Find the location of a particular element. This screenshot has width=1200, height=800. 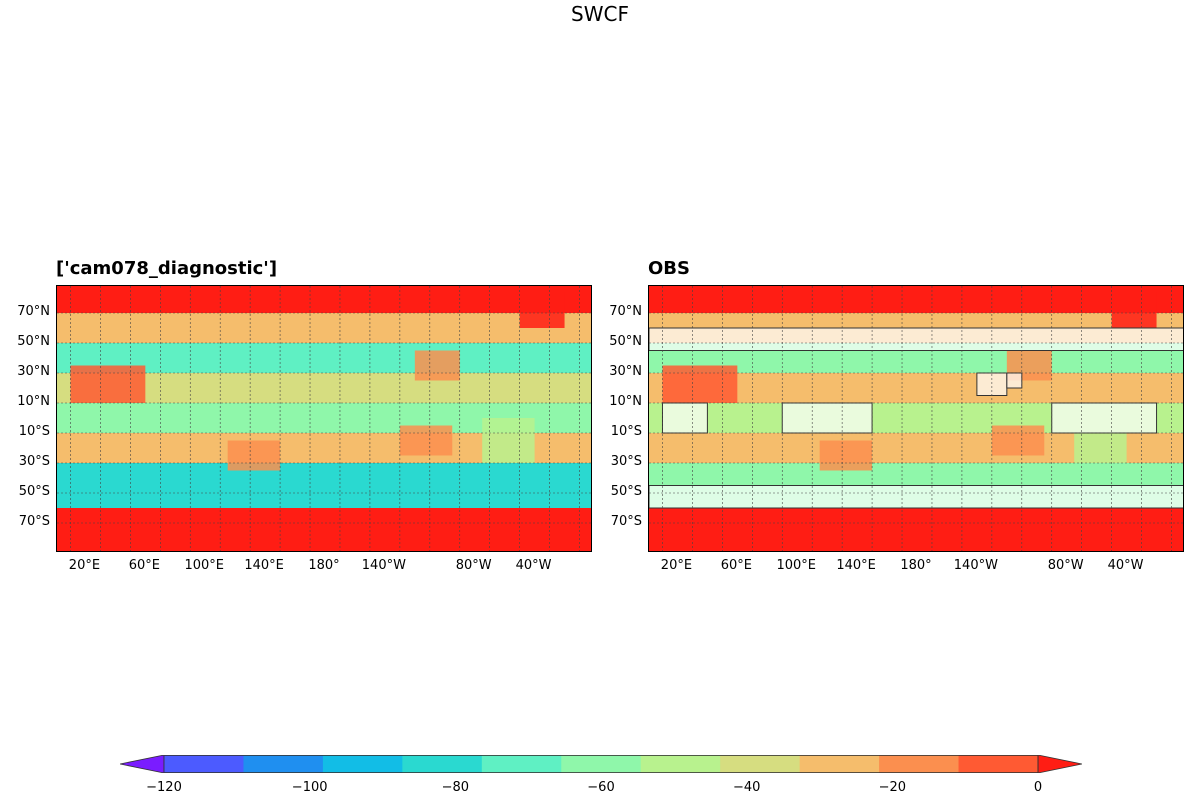

colorbar-border is located at coordinates (601, 764).